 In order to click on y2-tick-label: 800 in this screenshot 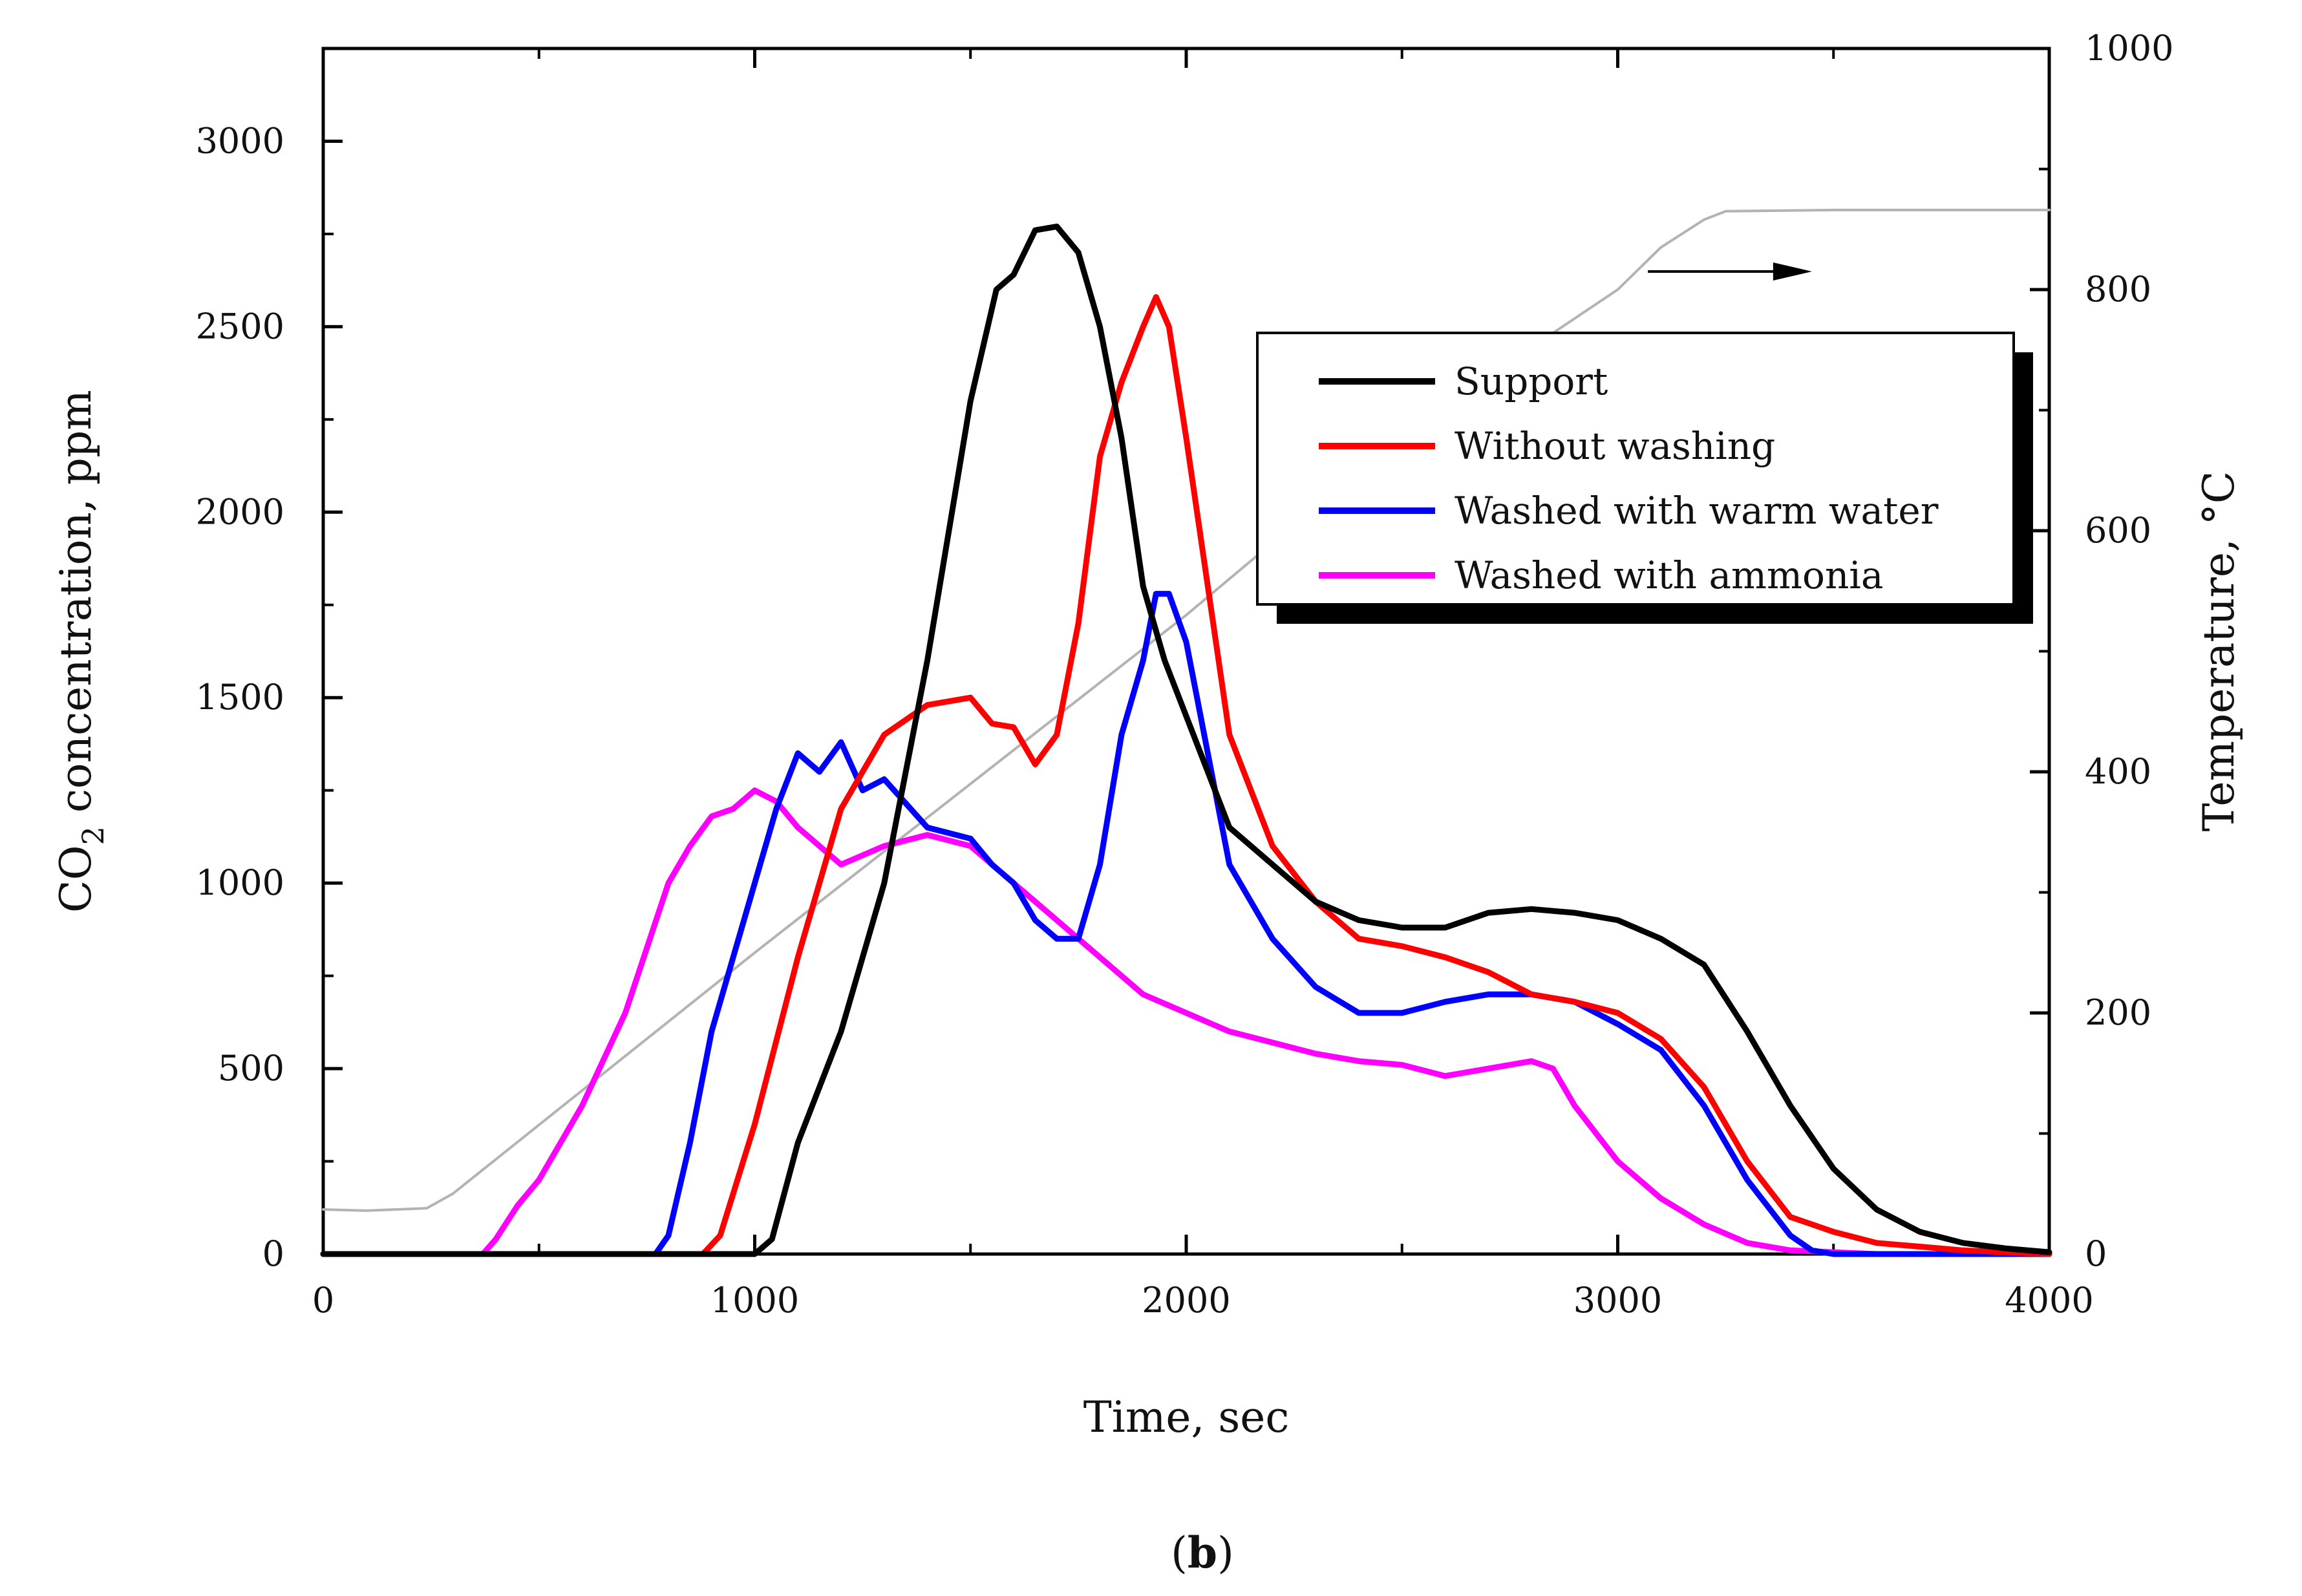, I will do `click(2118, 289)`.